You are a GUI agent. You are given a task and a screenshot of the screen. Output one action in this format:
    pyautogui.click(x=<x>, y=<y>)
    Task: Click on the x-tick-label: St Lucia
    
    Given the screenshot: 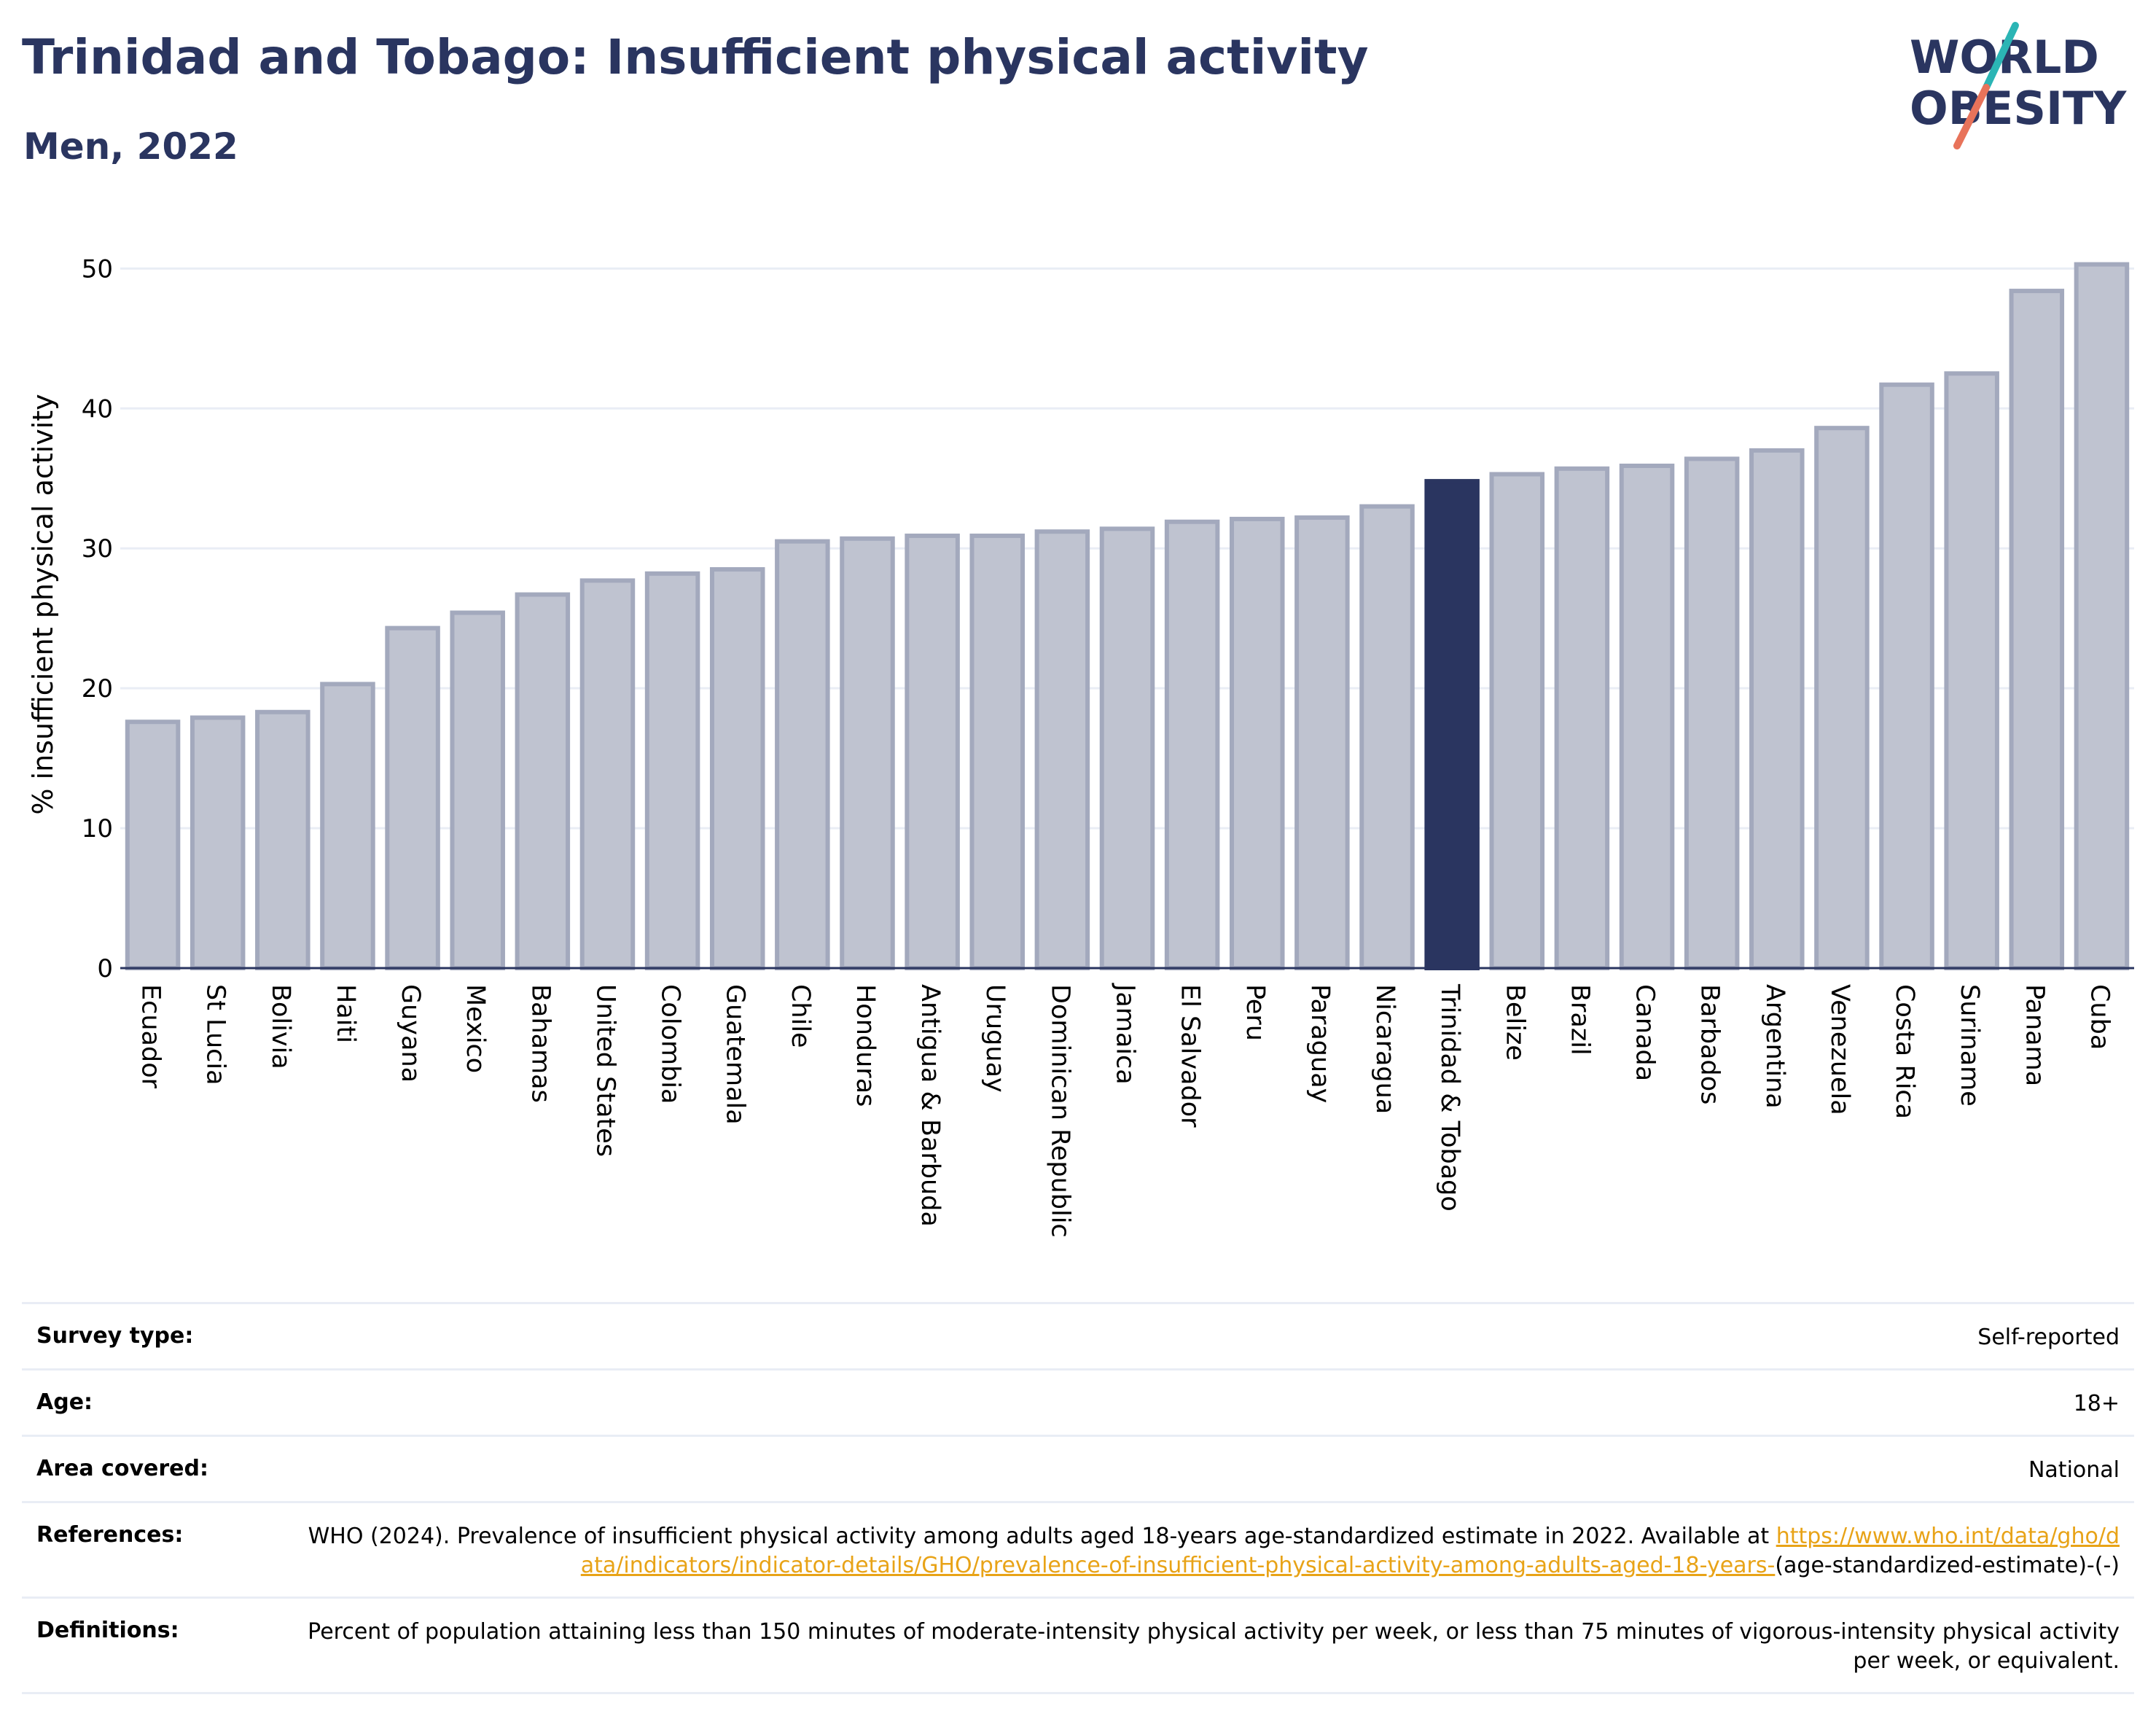 What is the action you would take?
    pyautogui.click(x=216, y=1034)
    